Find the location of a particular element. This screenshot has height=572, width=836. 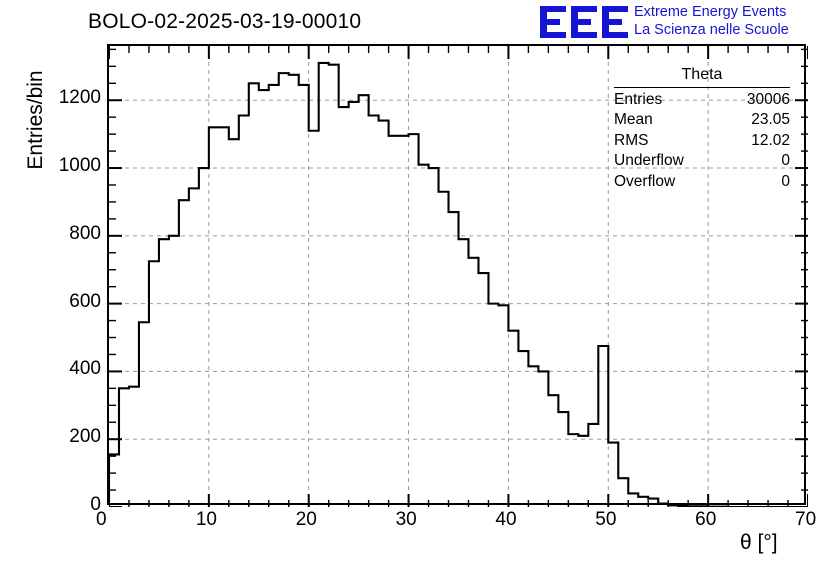

x-tick-label: 0 is located at coordinates (101, 519).